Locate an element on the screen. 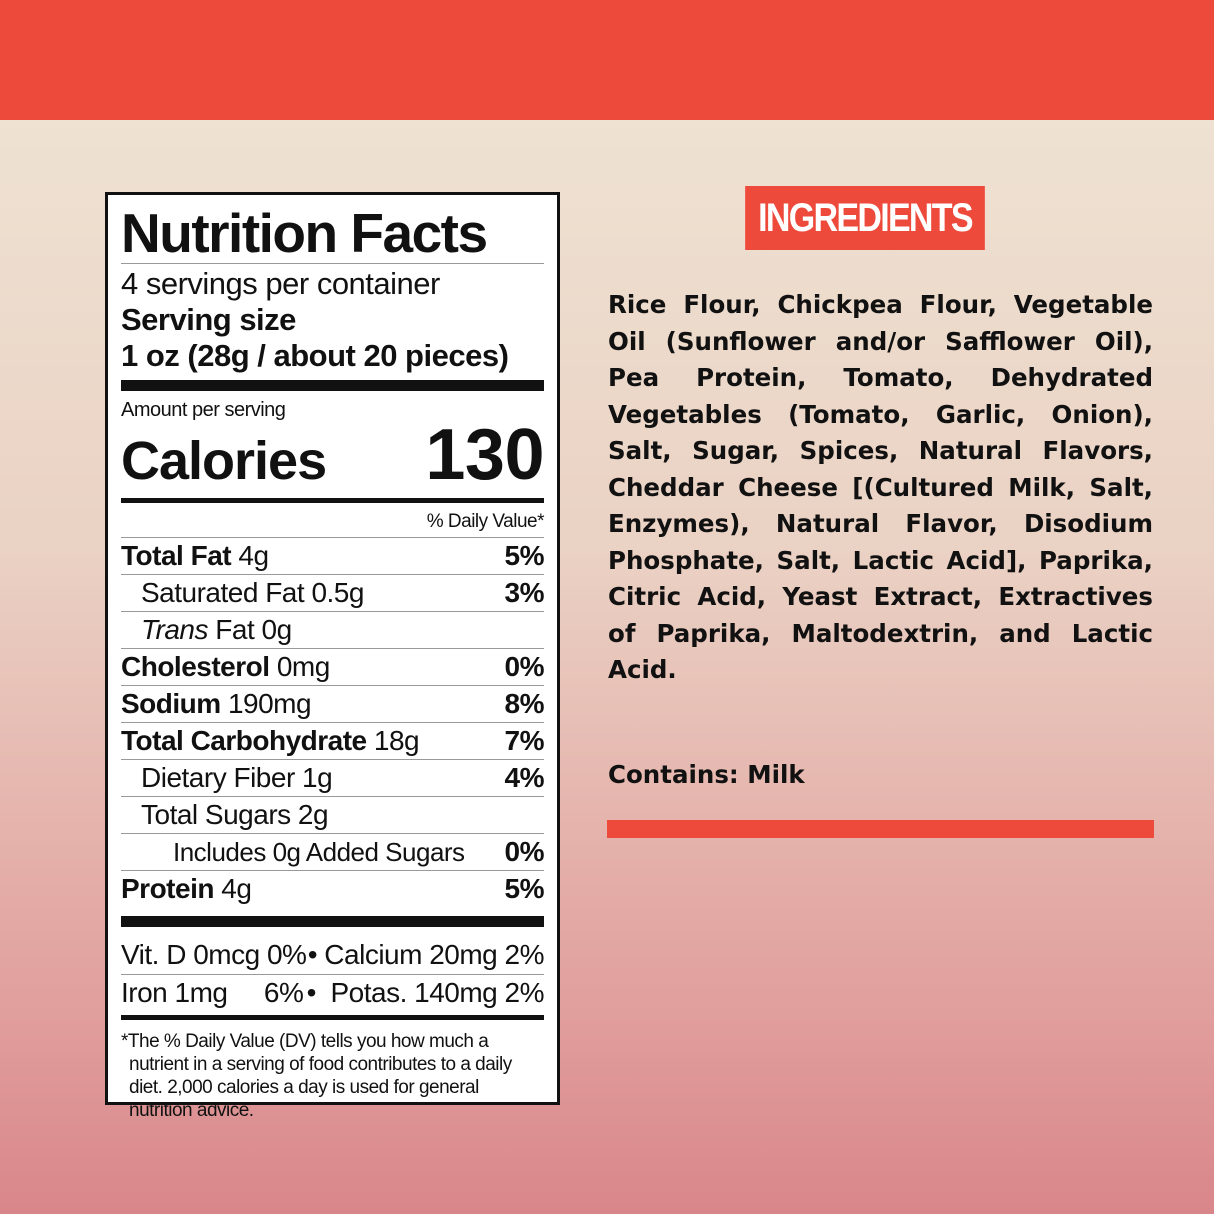 Image resolution: width=1214 pixels, height=1214 pixels. vitamin-right: • Potas. 140mg 2% is located at coordinates (425, 992).